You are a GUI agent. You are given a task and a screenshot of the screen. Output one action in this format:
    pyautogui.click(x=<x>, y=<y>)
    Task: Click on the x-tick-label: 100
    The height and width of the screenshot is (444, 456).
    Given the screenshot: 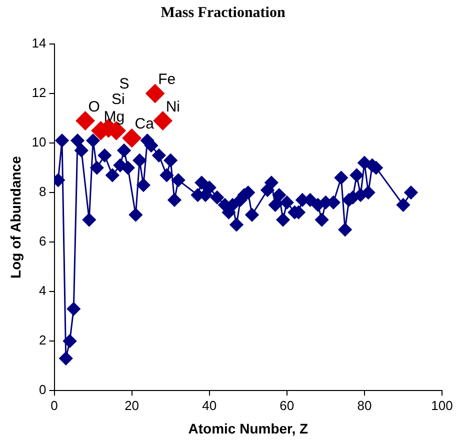 What is the action you would take?
    pyautogui.click(x=442, y=405)
    